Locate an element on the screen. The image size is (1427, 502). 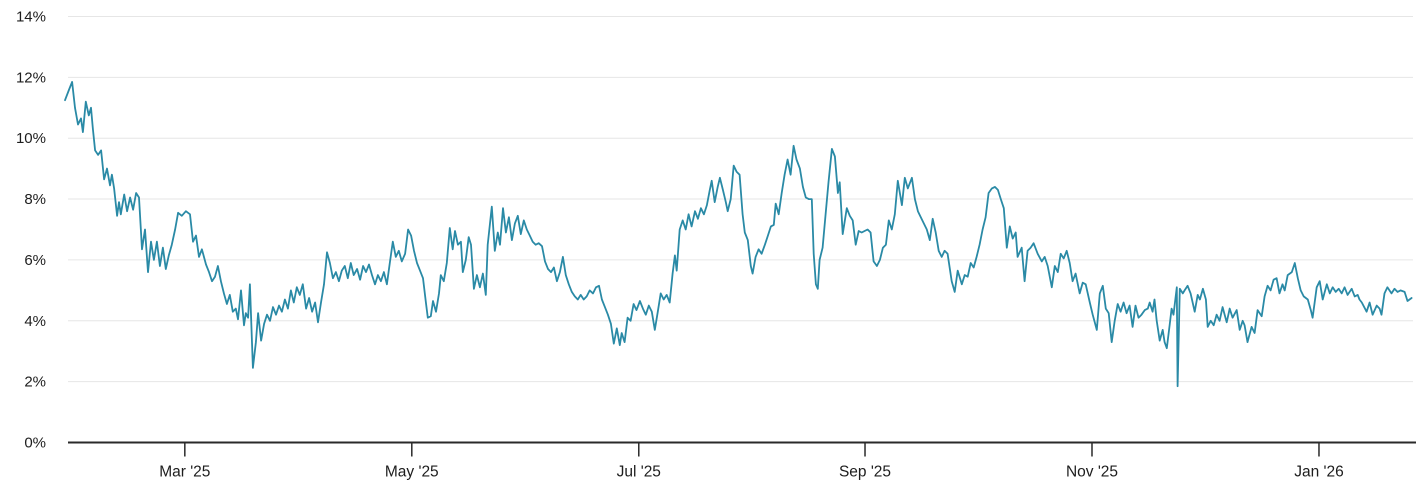
y-axis-label: 8% is located at coordinates (35, 199).